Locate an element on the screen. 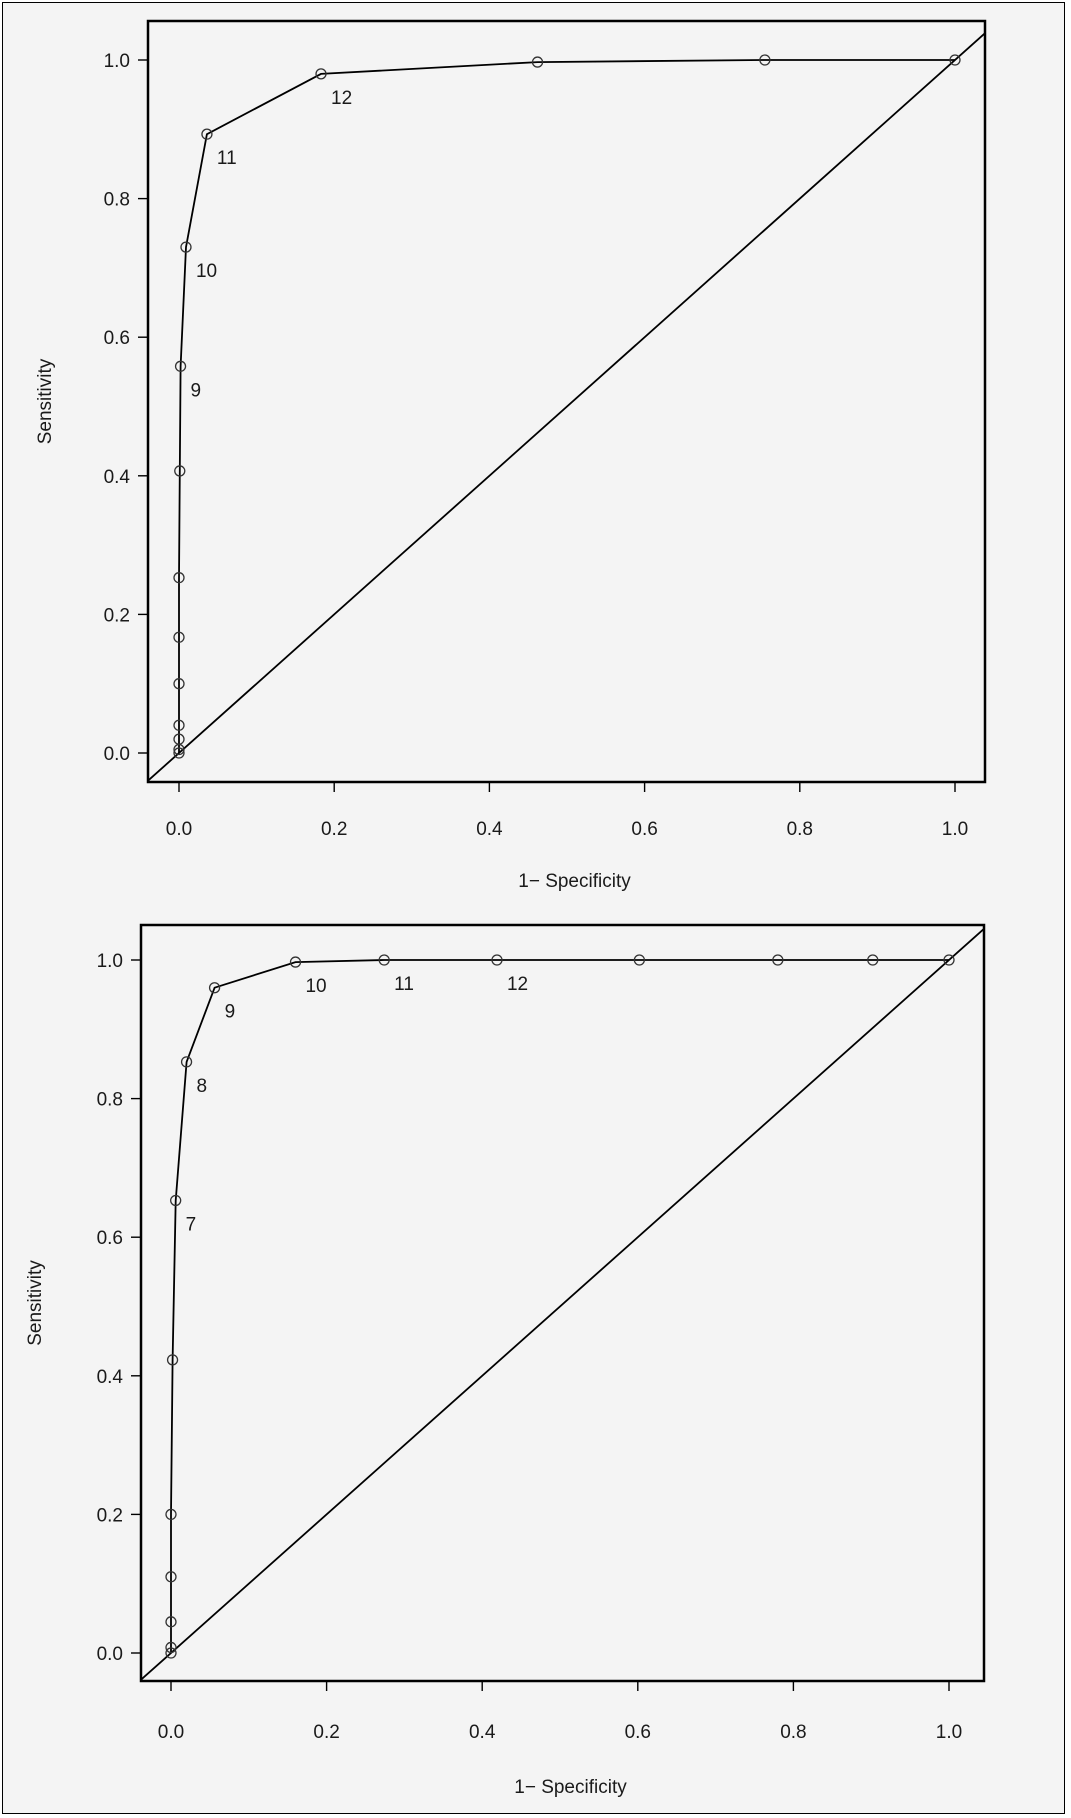 The height and width of the screenshot is (1818, 1071). panel1-y-tick-label: 0.4 is located at coordinates (117, 477).